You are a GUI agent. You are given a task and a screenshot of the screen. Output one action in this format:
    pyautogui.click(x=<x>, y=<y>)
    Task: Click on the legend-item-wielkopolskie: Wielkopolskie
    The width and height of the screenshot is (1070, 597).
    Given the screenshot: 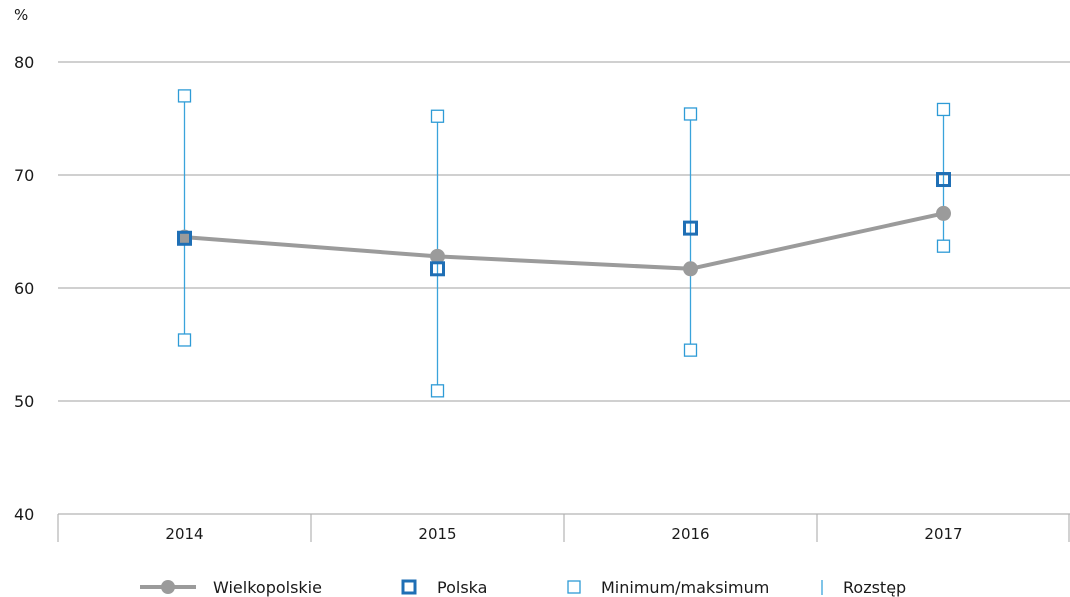 What is the action you would take?
    pyautogui.click(x=231, y=587)
    